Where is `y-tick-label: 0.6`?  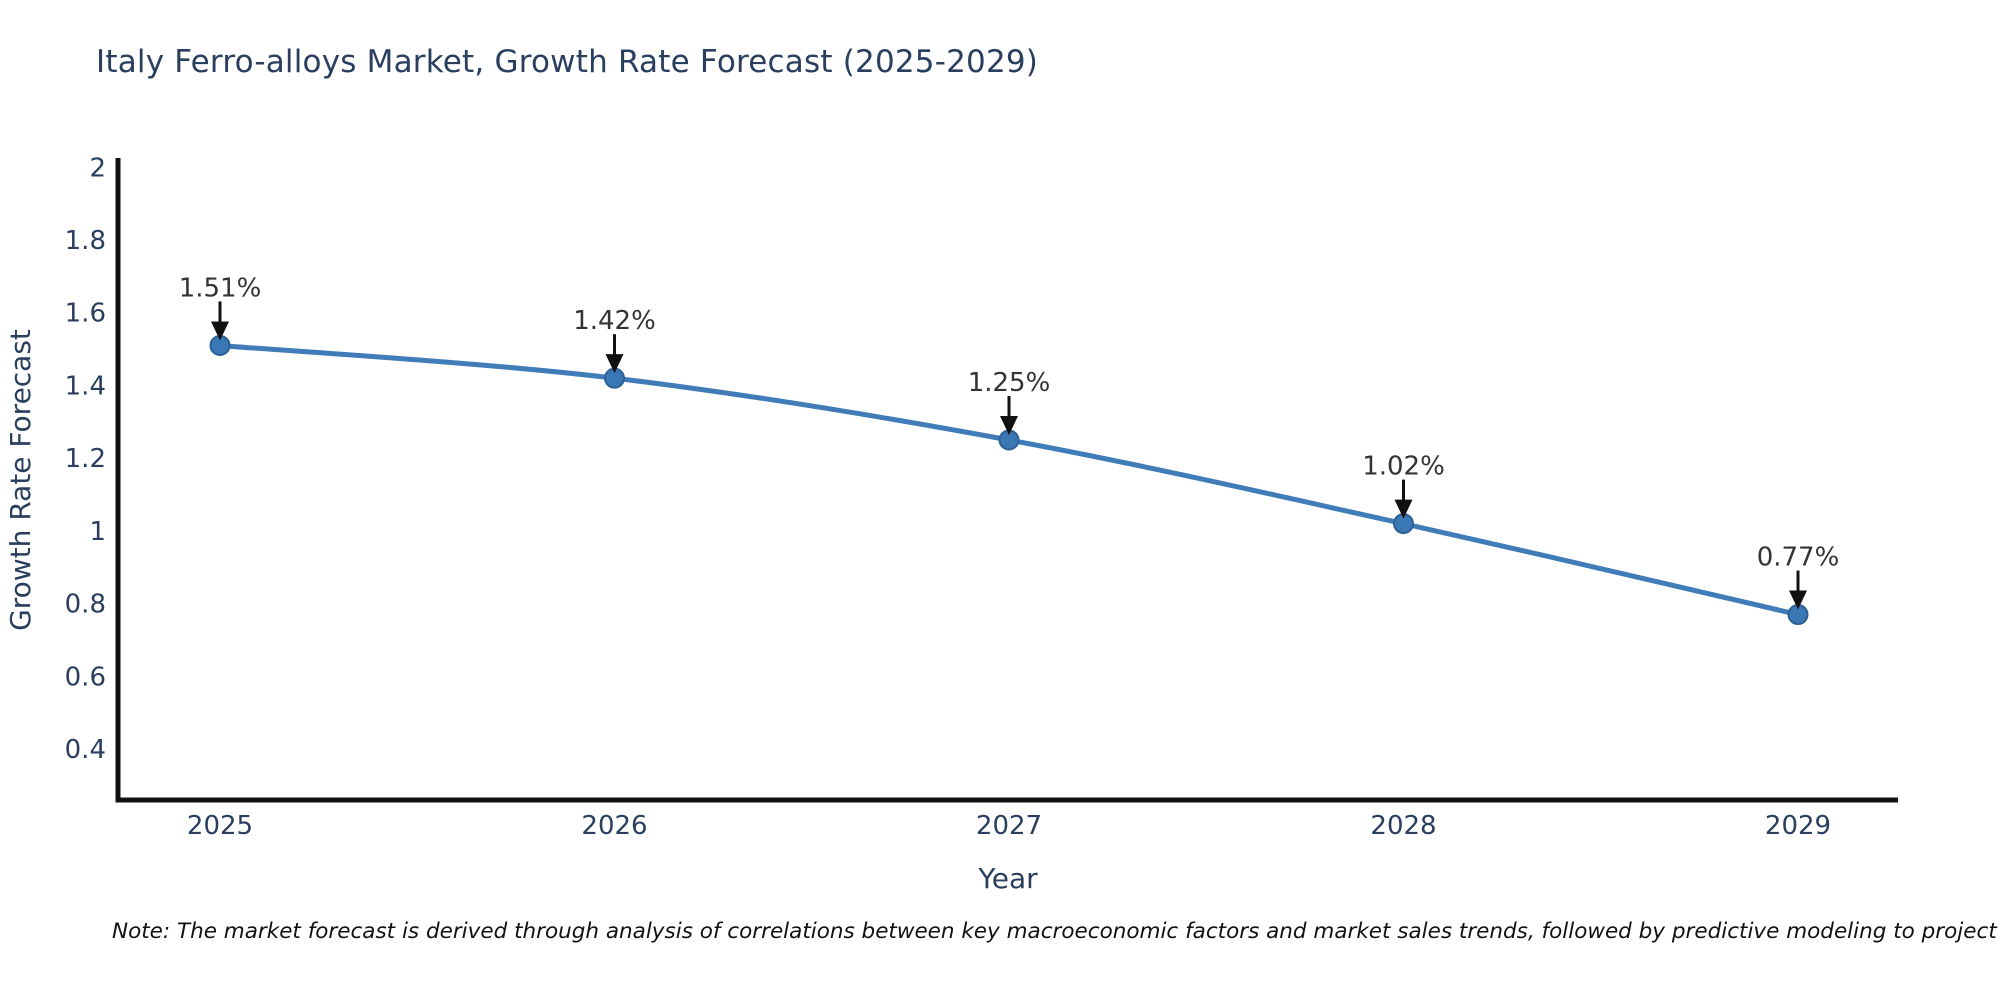
y-tick-label: 0.6 is located at coordinates (85, 677).